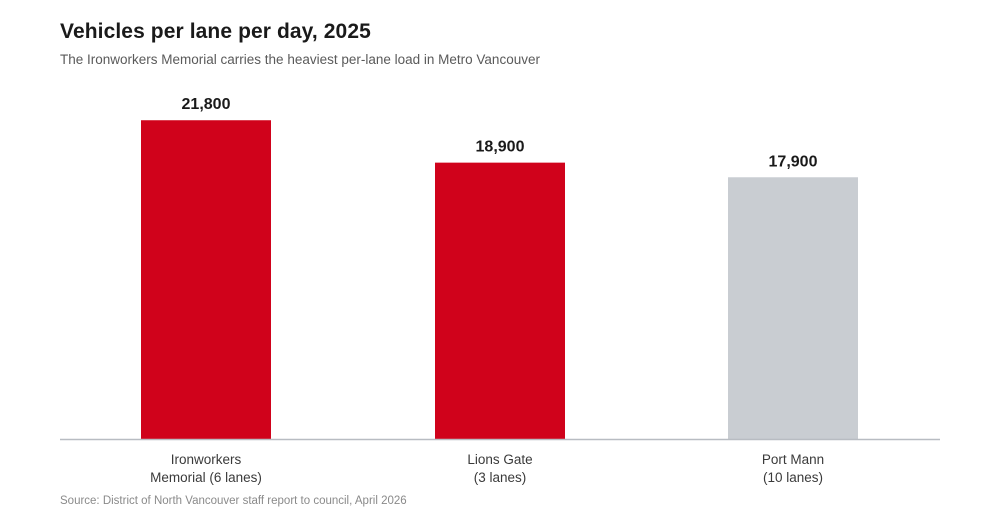 This screenshot has height=520, width=1000. I want to click on category-label-1-line-1: (3 lanes), so click(500, 477).